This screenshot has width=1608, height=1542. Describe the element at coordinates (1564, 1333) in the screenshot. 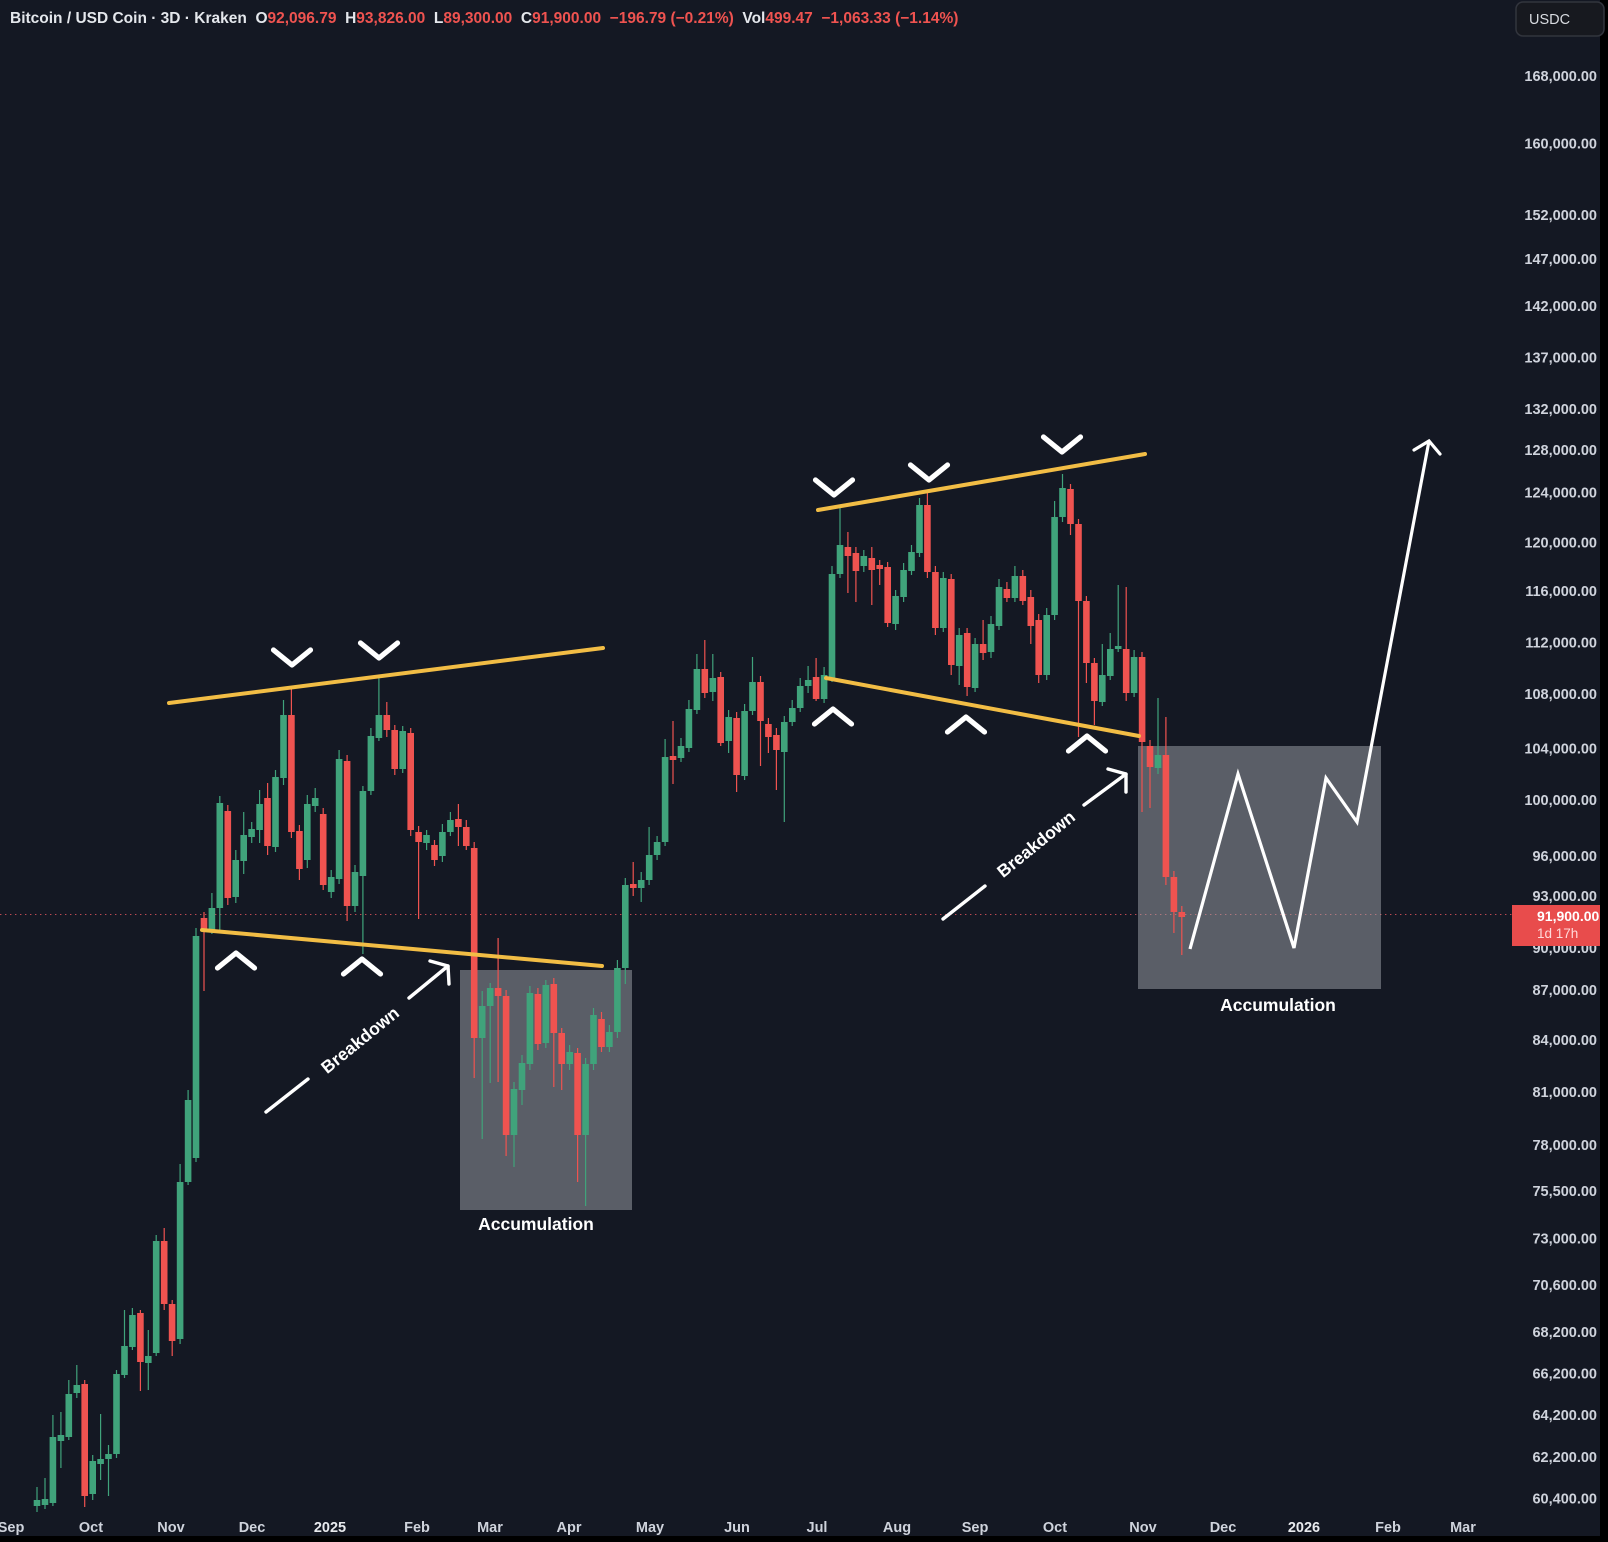

I see `svg-text: 68,200.00` at that location.